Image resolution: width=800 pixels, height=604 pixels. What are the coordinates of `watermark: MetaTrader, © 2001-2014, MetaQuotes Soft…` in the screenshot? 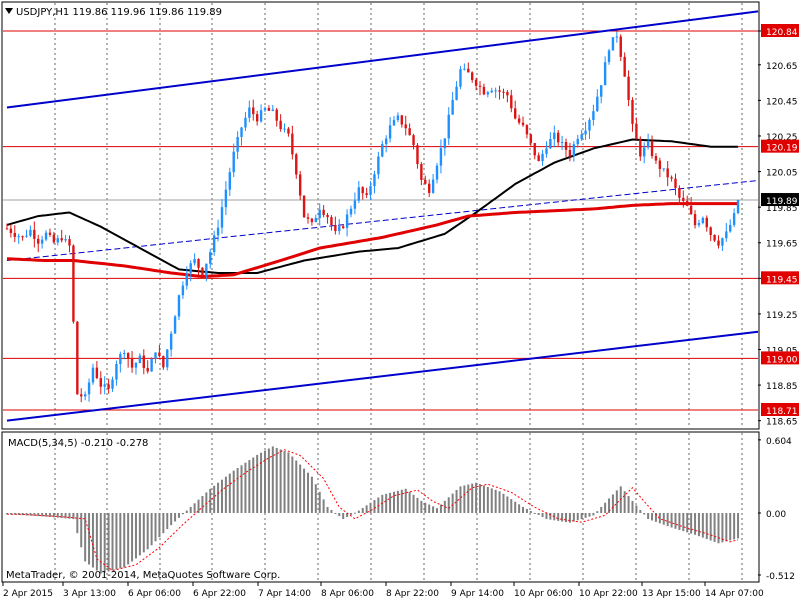 It's located at (143, 575).